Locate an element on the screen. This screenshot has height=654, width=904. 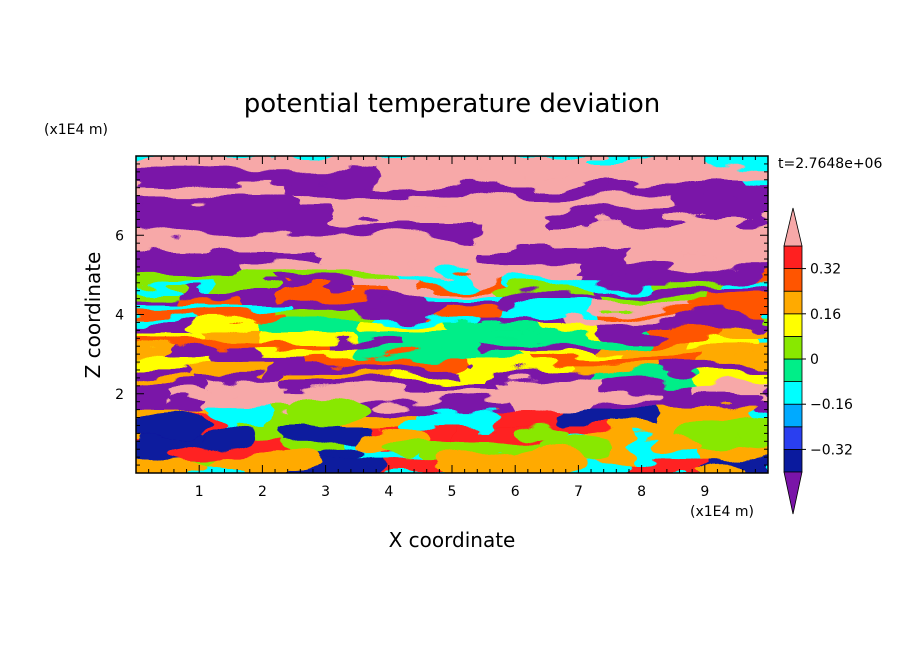
y-axis-label: Z coordinate is located at coordinates (93, 315).